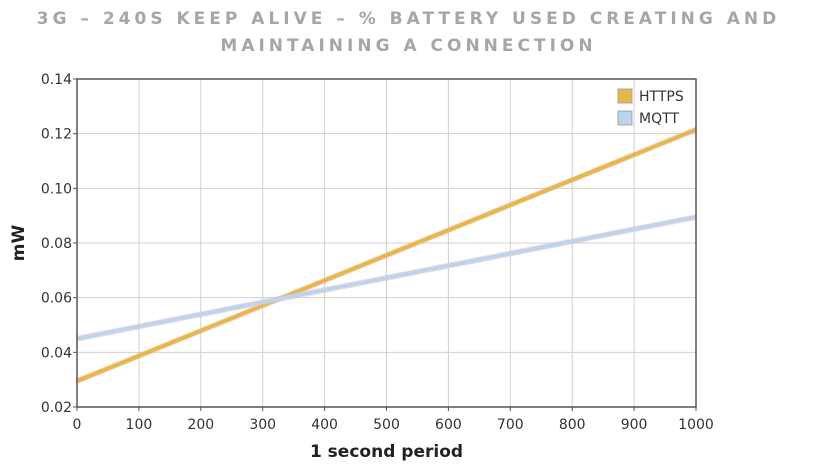  What do you see at coordinates (56, 353) in the screenshot?
I see `y-tick-label: 0.04` at bounding box center [56, 353].